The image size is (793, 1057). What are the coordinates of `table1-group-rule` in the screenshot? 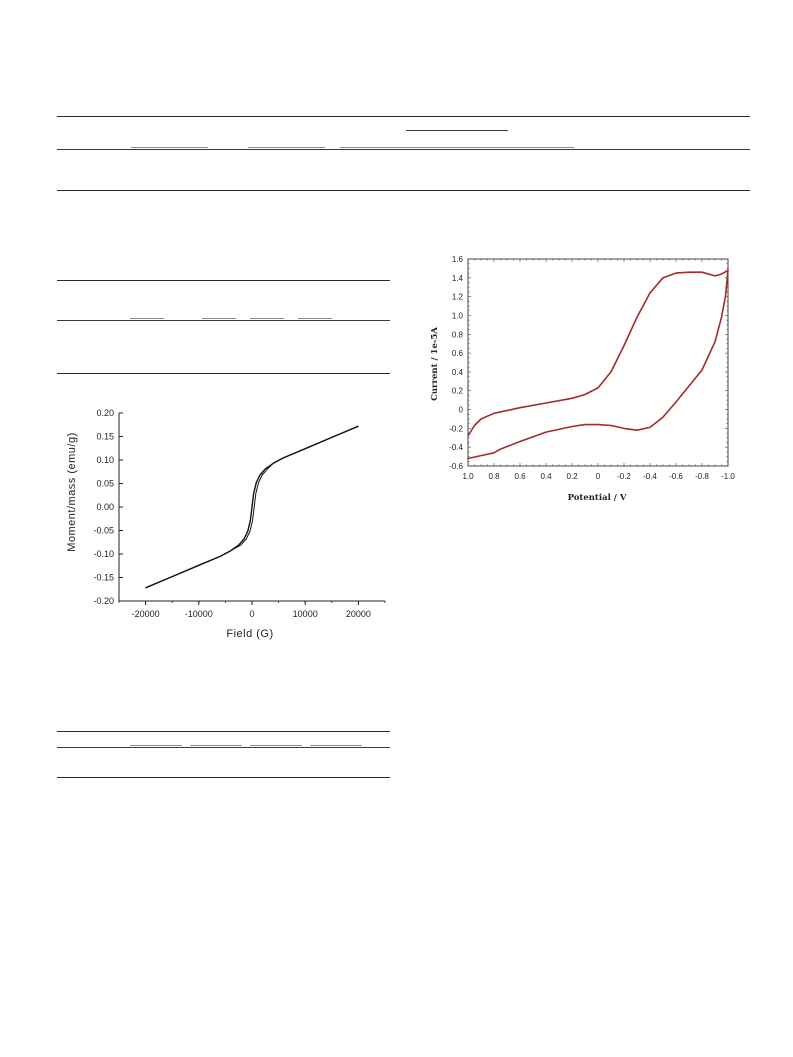 It's located at (457, 130).